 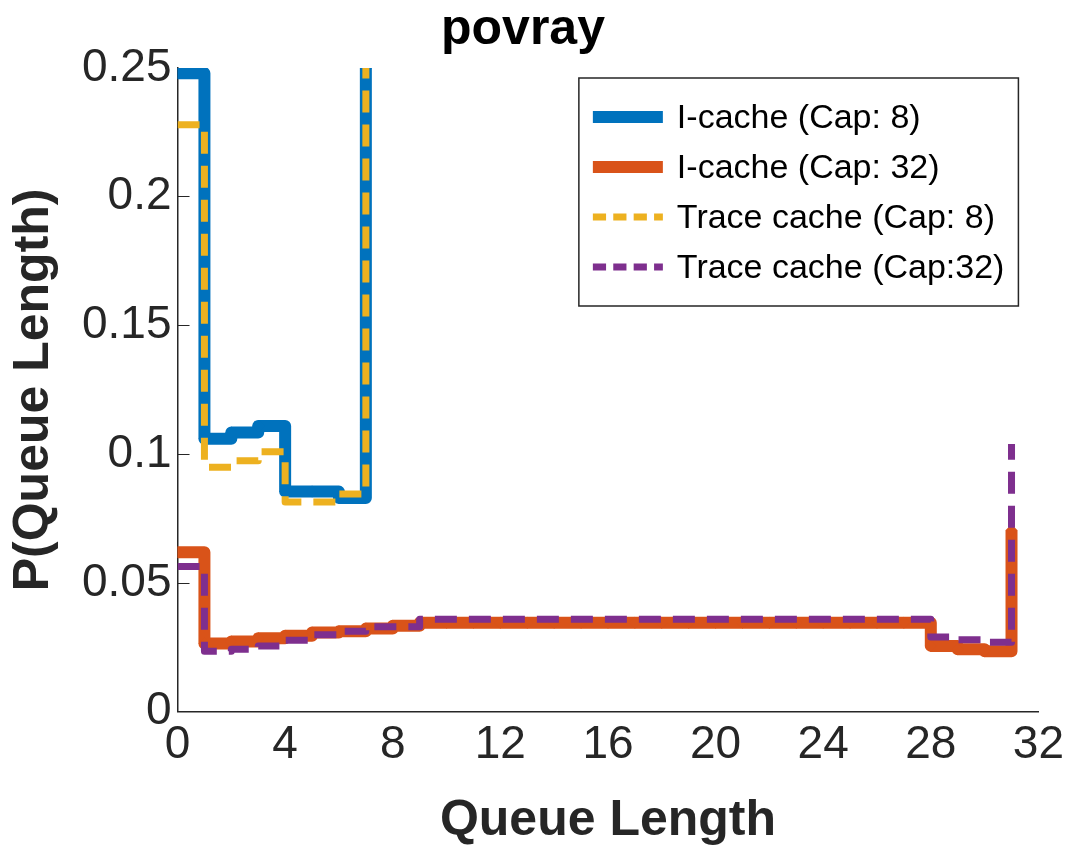 What do you see at coordinates (500, 742) in the screenshot?
I see `x-tick-label: 12` at bounding box center [500, 742].